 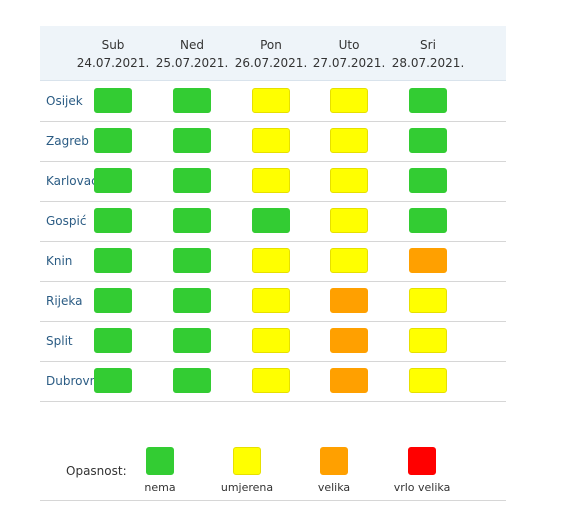 I want to click on legend-item-umjerena: umjerena, so click(x=247, y=470).